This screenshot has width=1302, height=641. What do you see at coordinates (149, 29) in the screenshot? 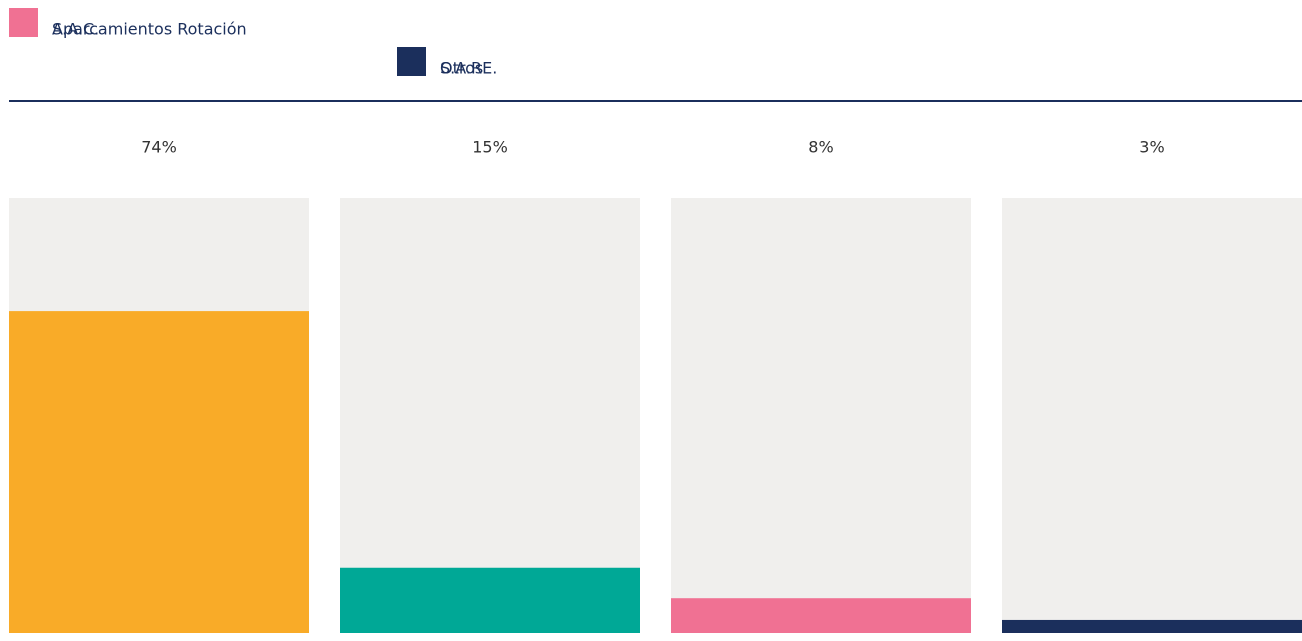
I see `legend-label: Aparcamientos Rotación` at bounding box center [149, 29].